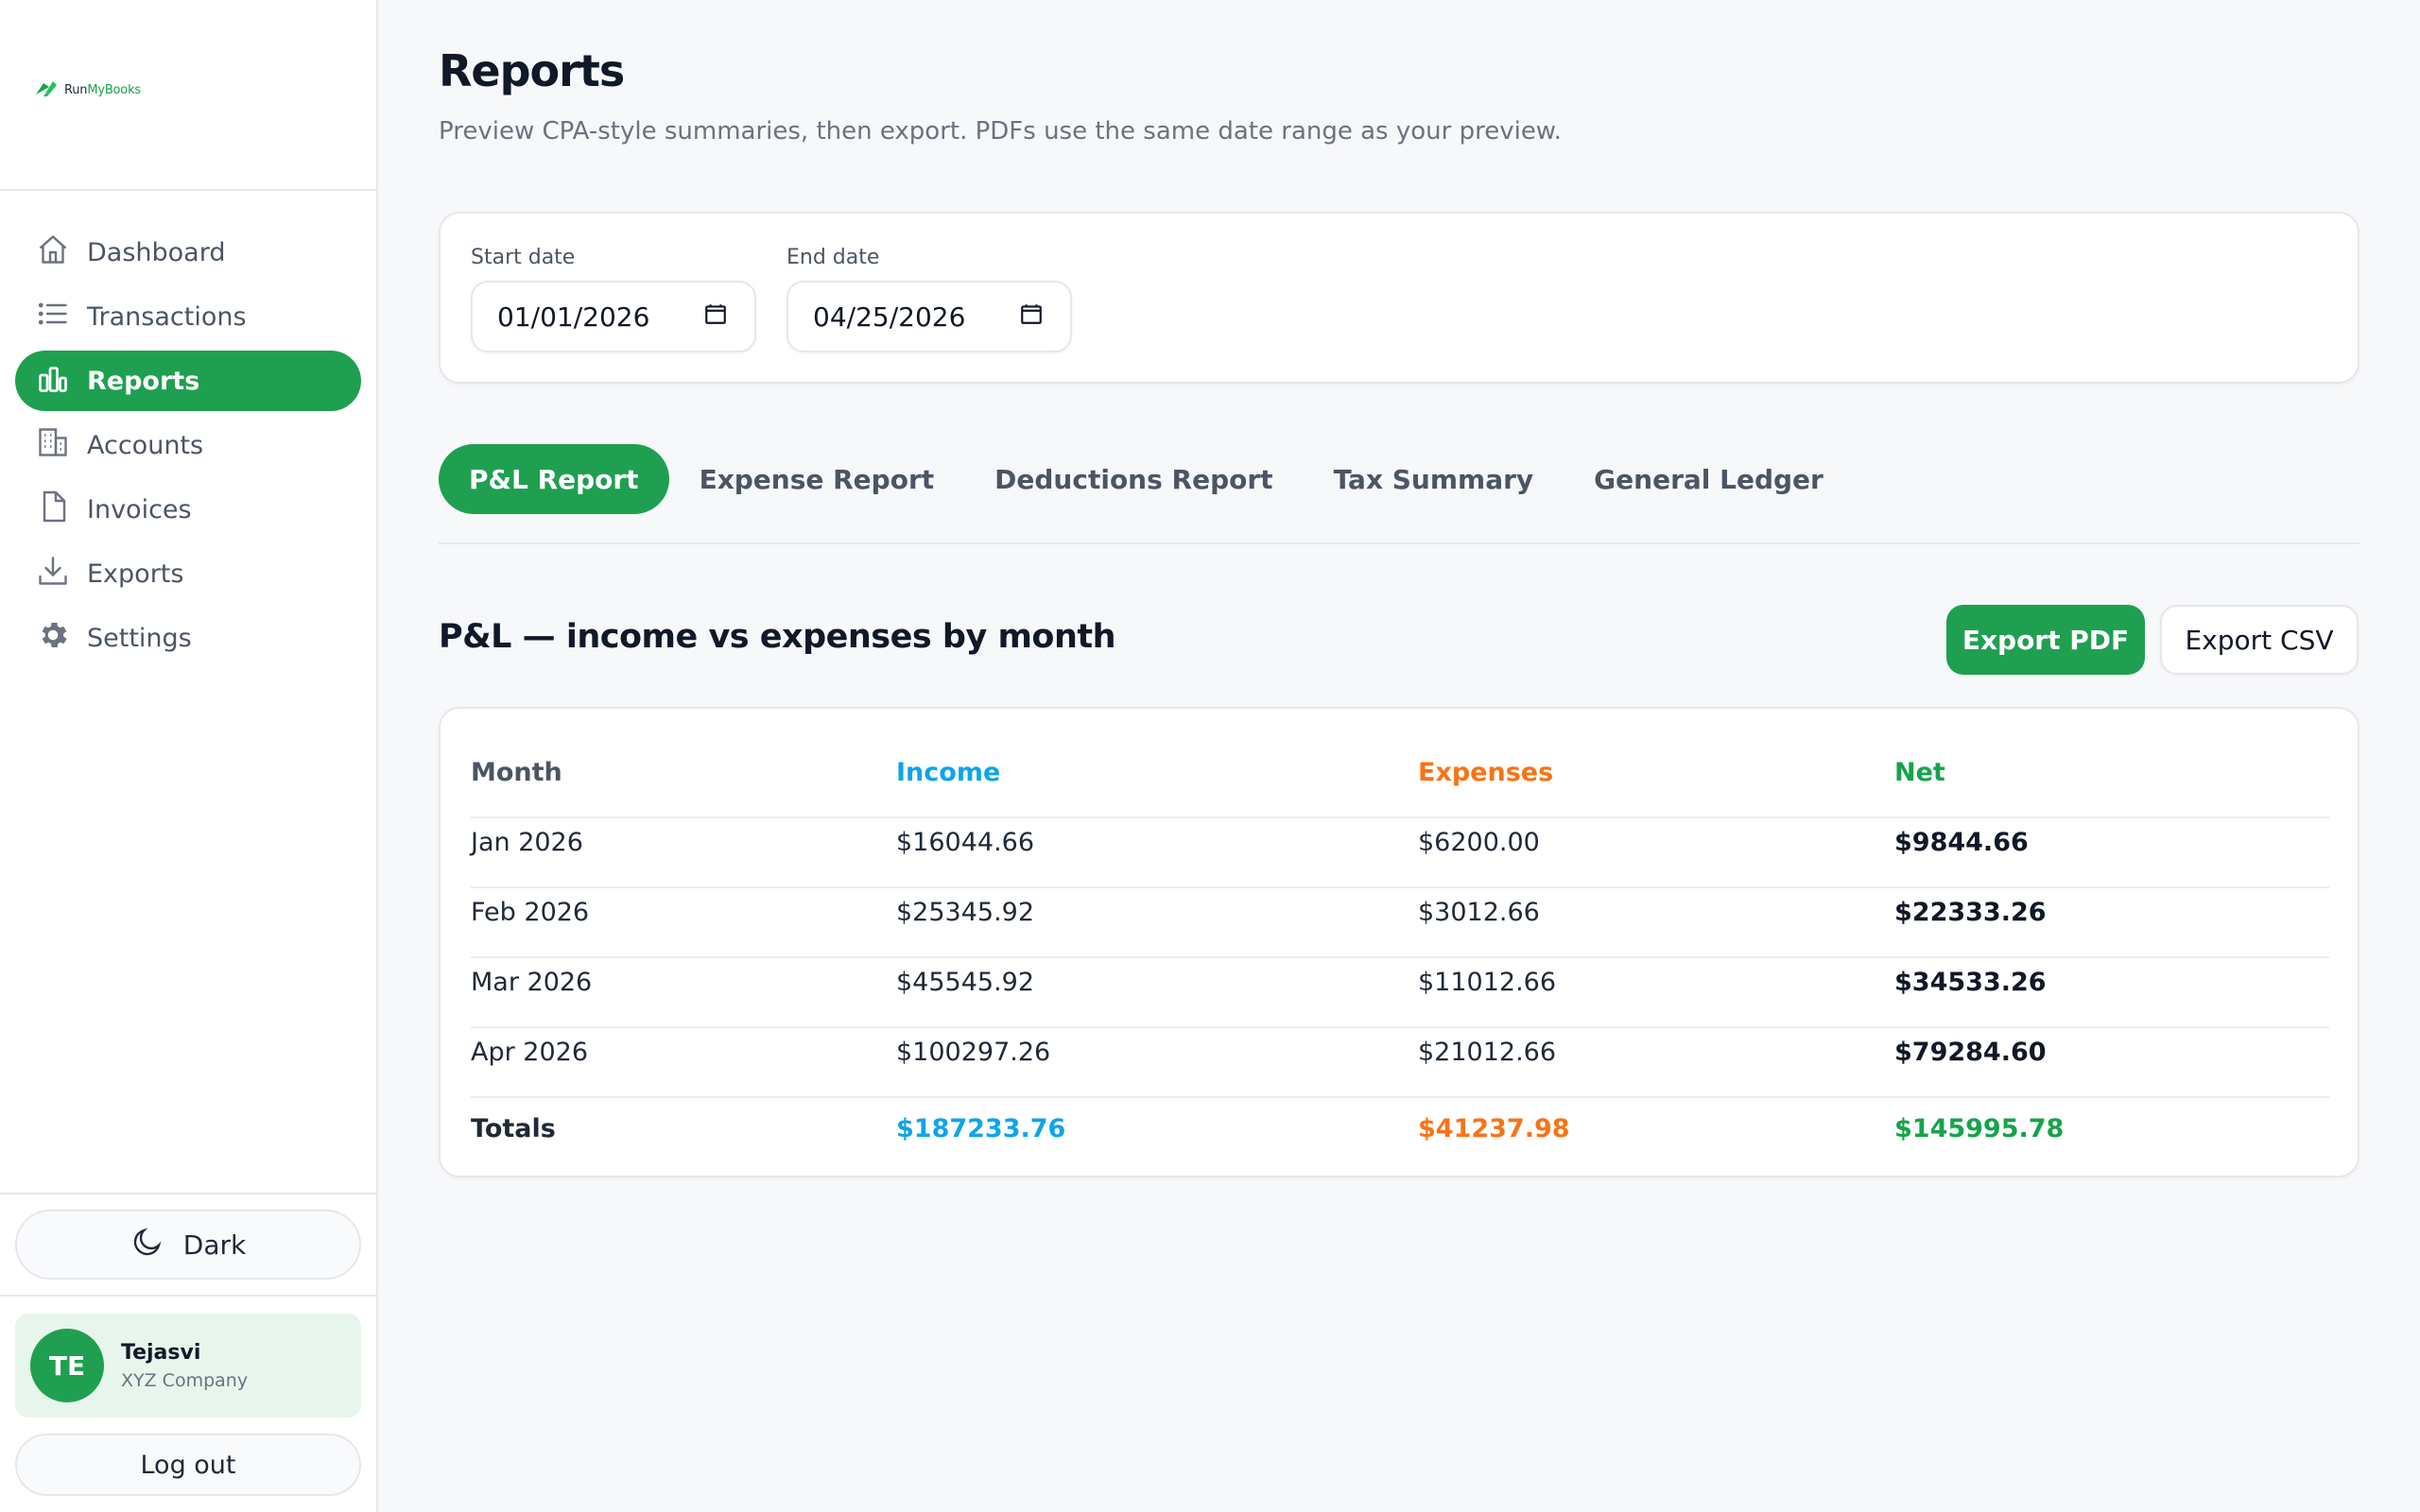 The image size is (2420, 1512). I want to click on sidebar-user-divider, so click(189, 1296).